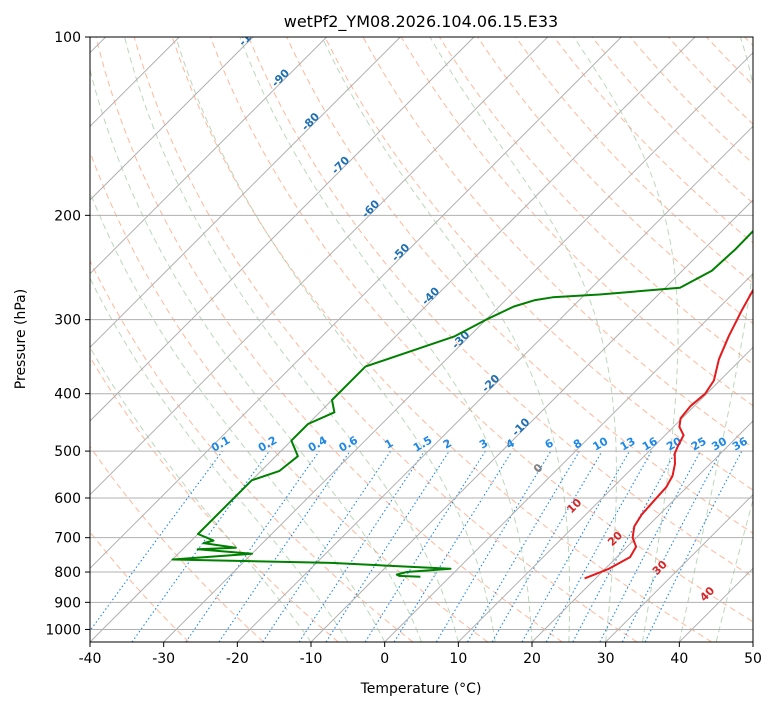  Describe the element at coordinates (458, 659) in the screenshot. I see `x-tick-label: 10` at that location.